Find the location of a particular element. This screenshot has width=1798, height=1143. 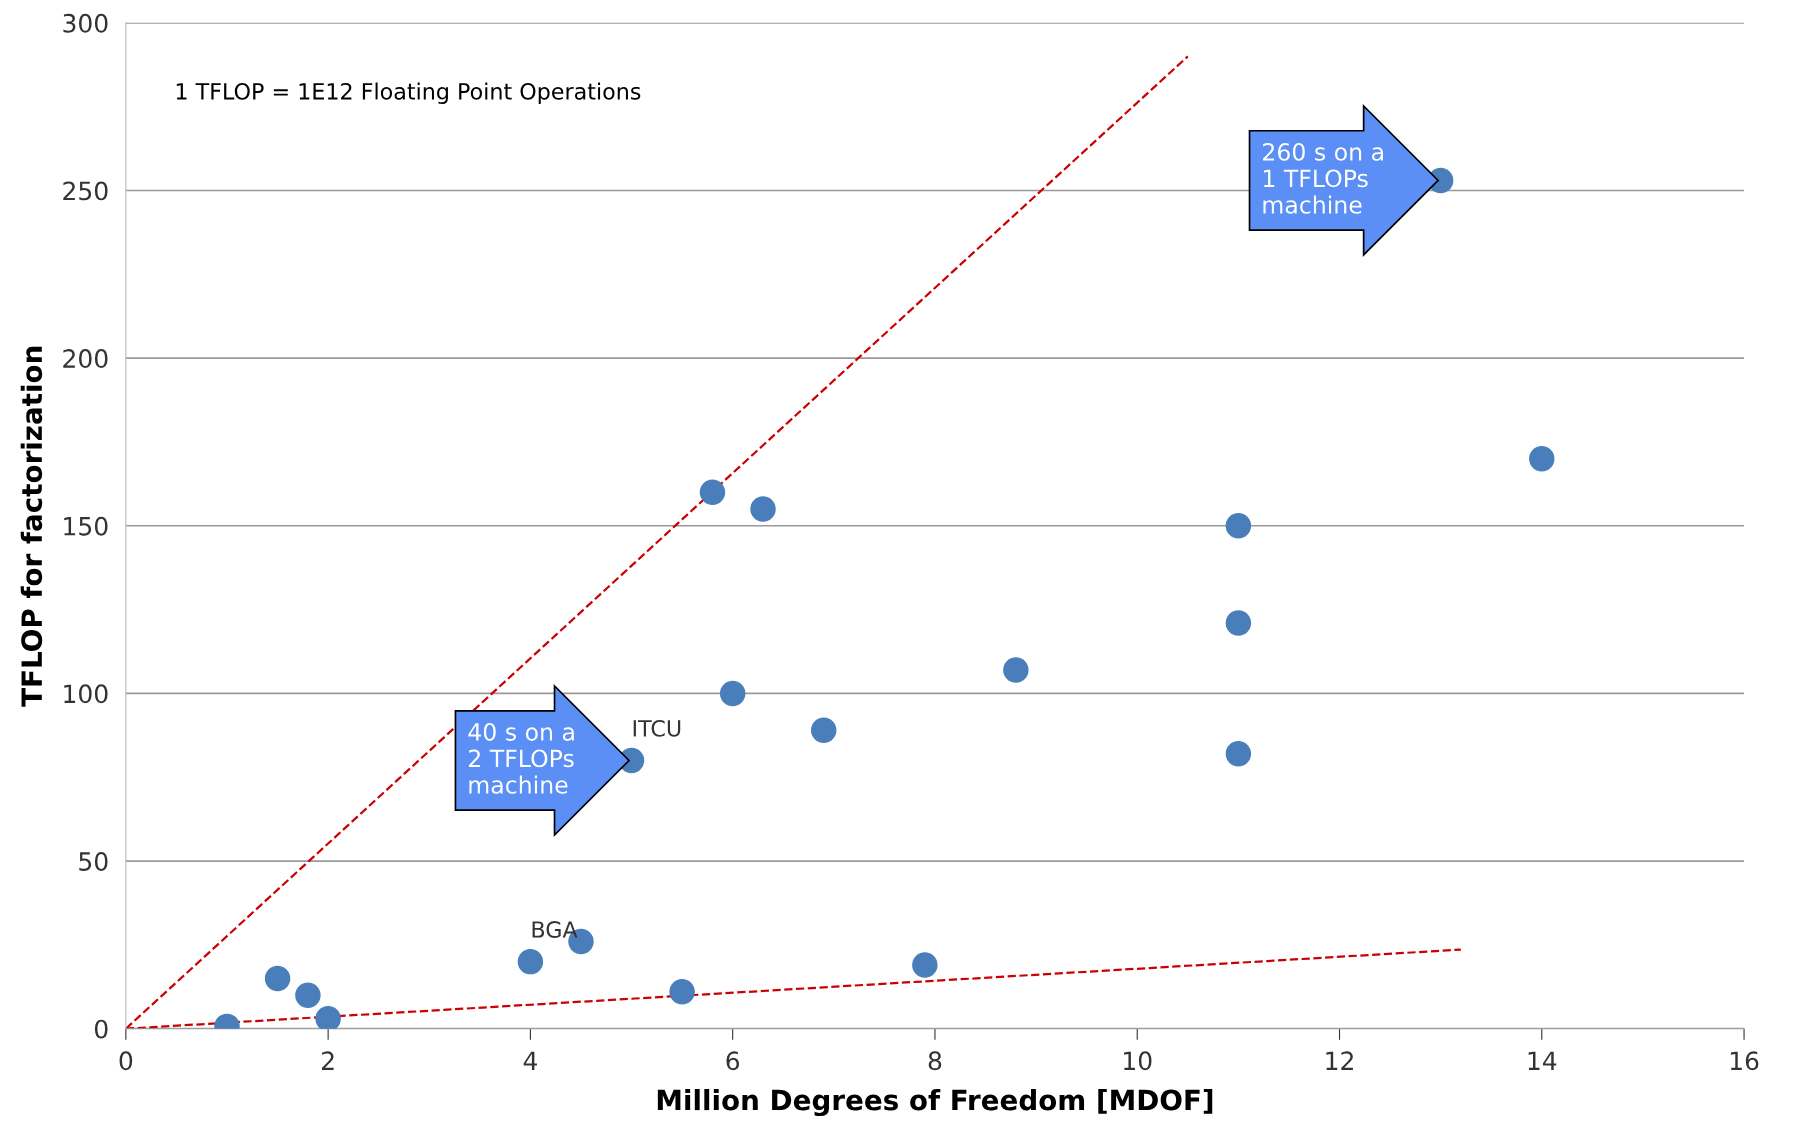

annotation: 260 s on a 1 TFLOPs machine is located at coordinates (1323, 178).